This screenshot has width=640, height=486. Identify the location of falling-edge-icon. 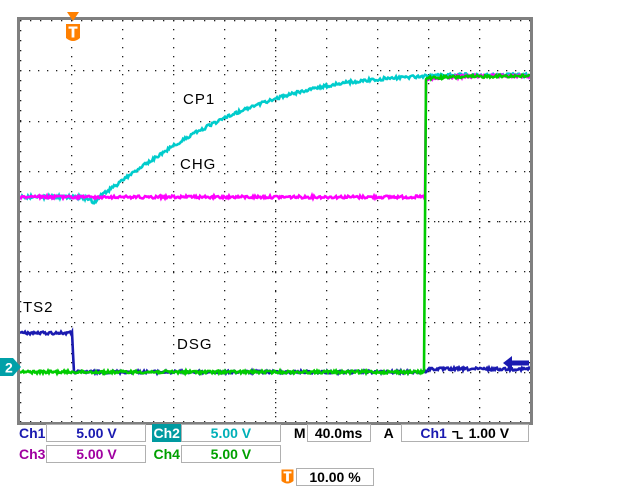
(458, 434).